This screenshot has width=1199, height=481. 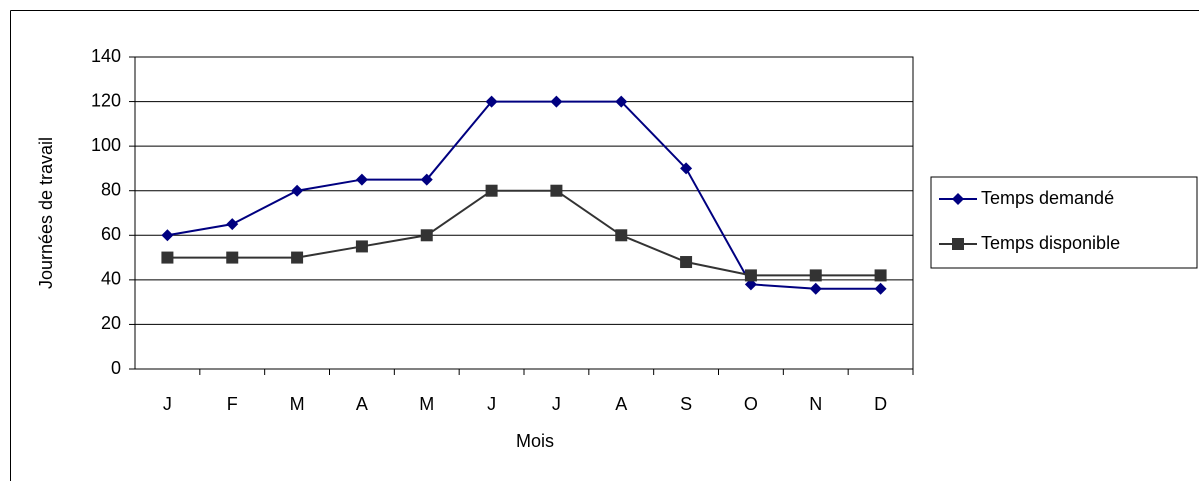 What do you see at coordinates (111, 234) in the screenshot?
I see `y-tick-label: 60` at bounding box center [111, 234].